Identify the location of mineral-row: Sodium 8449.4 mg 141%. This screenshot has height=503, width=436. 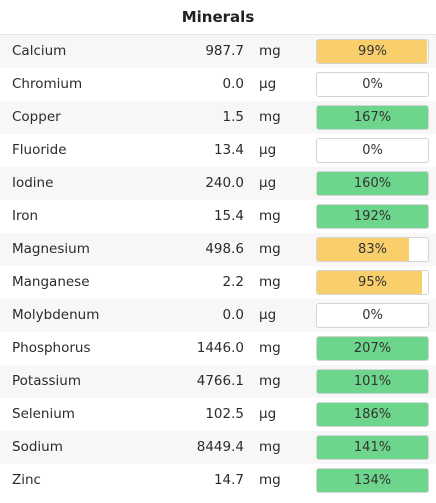
(218, 447).